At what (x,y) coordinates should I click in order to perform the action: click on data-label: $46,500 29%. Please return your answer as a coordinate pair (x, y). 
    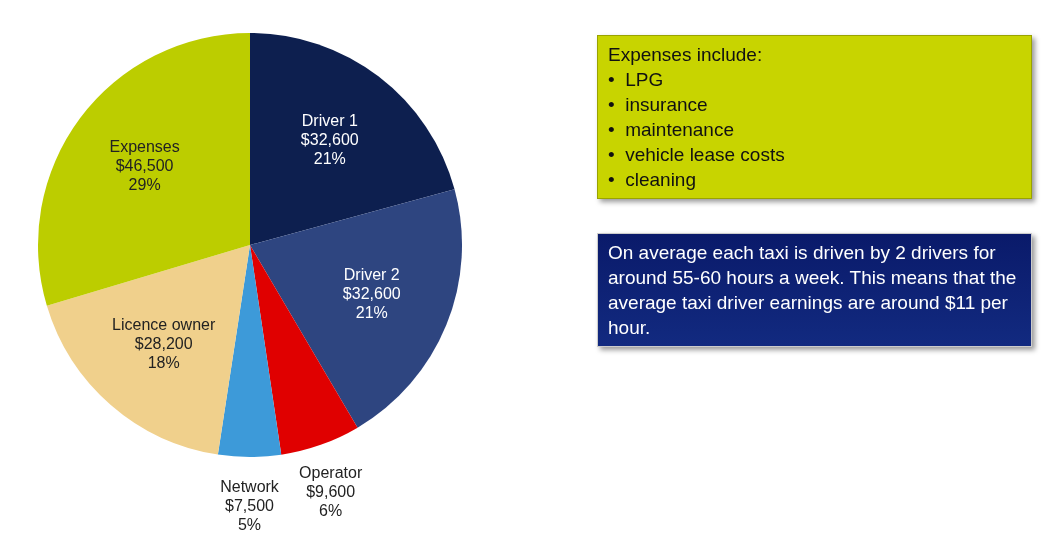
    Looking at the image, I should click on (144, 174).